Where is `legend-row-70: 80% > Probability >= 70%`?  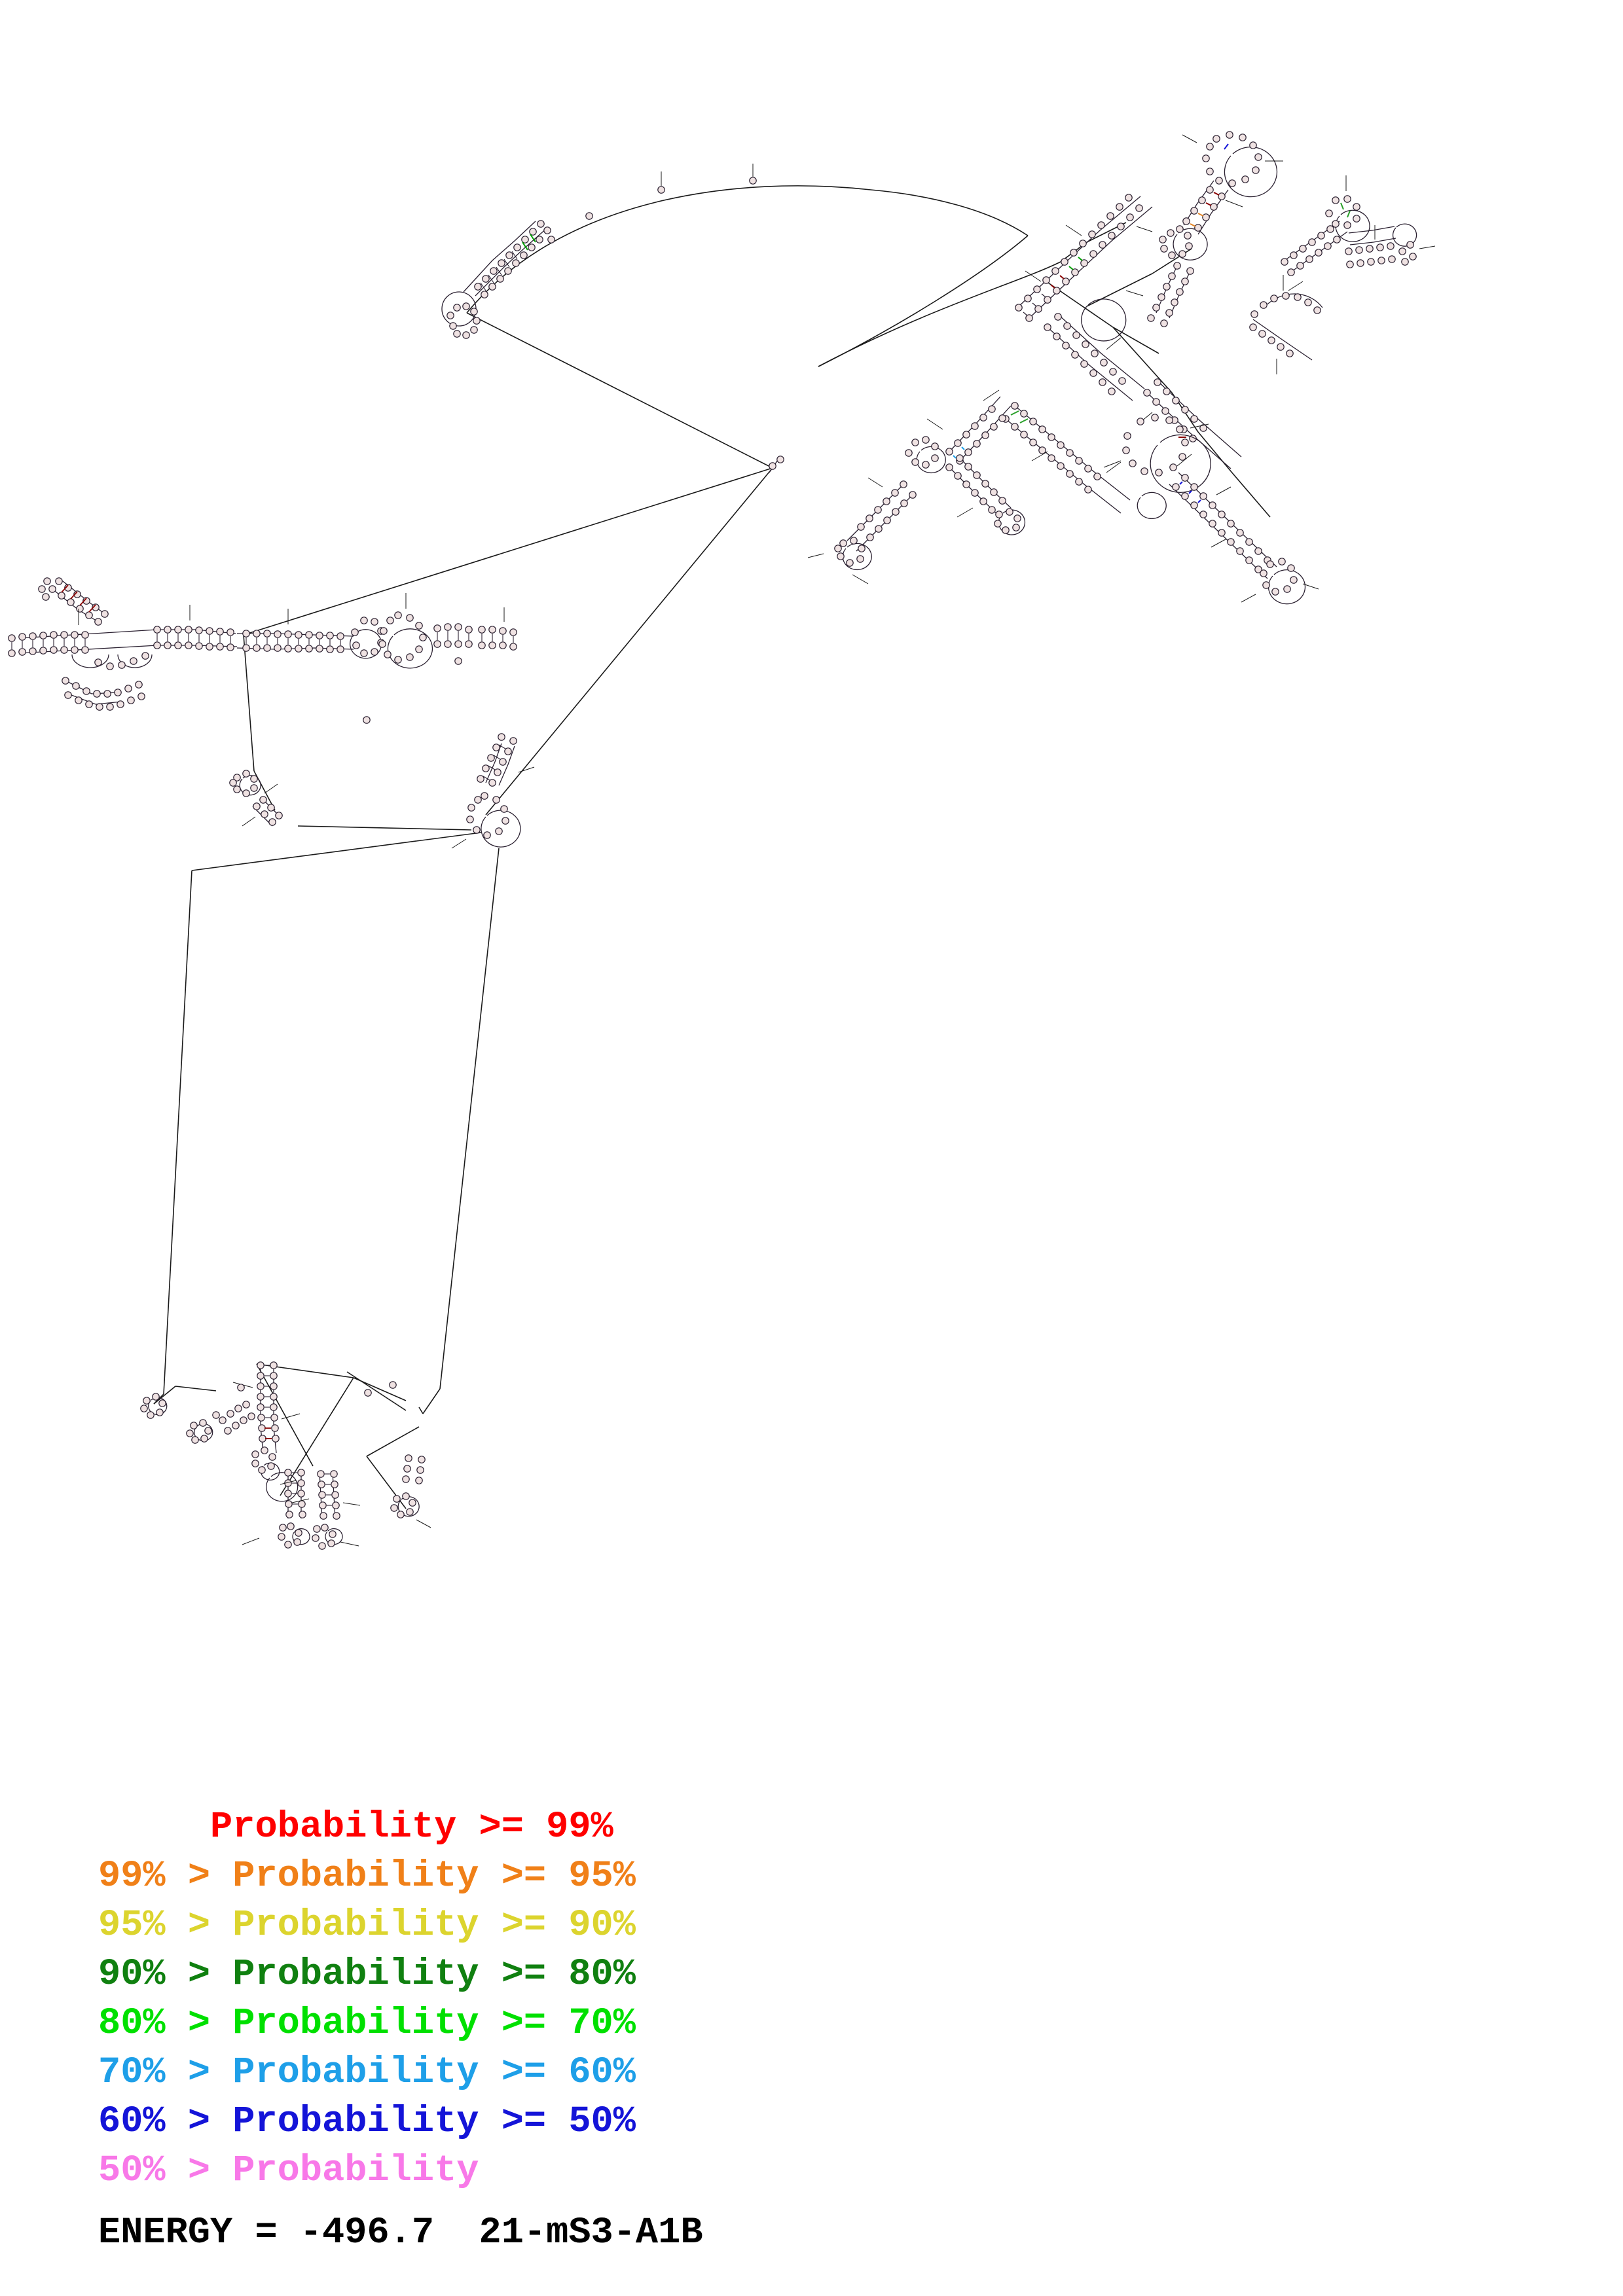 legend-row-70: 80% > Probability >= 70% is located at coordinates (367, 2024).